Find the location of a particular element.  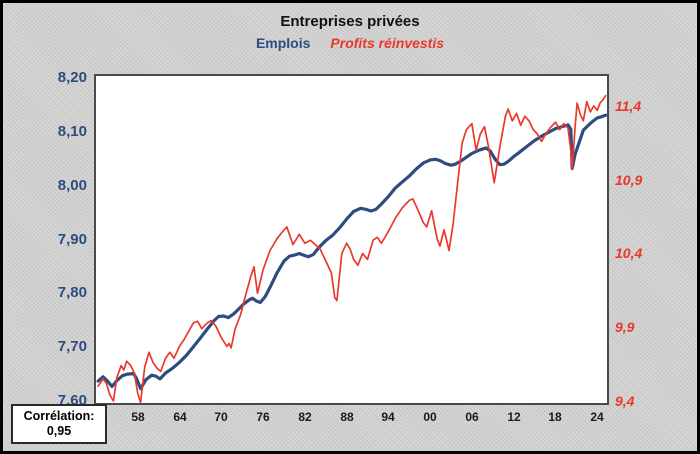

legend-profits-label: Profits réinvestis is located at coordinates (387, 43).